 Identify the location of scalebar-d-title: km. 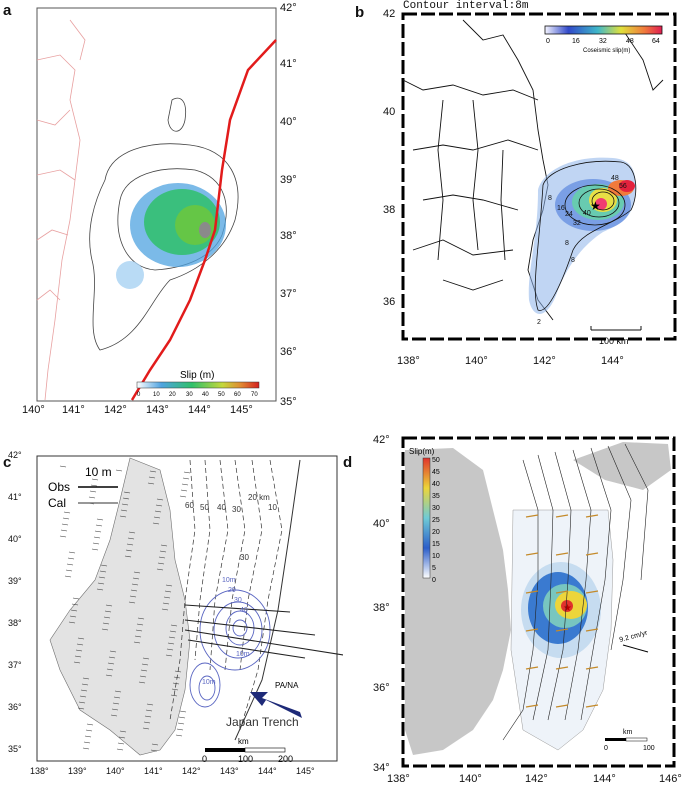
(628, 732).